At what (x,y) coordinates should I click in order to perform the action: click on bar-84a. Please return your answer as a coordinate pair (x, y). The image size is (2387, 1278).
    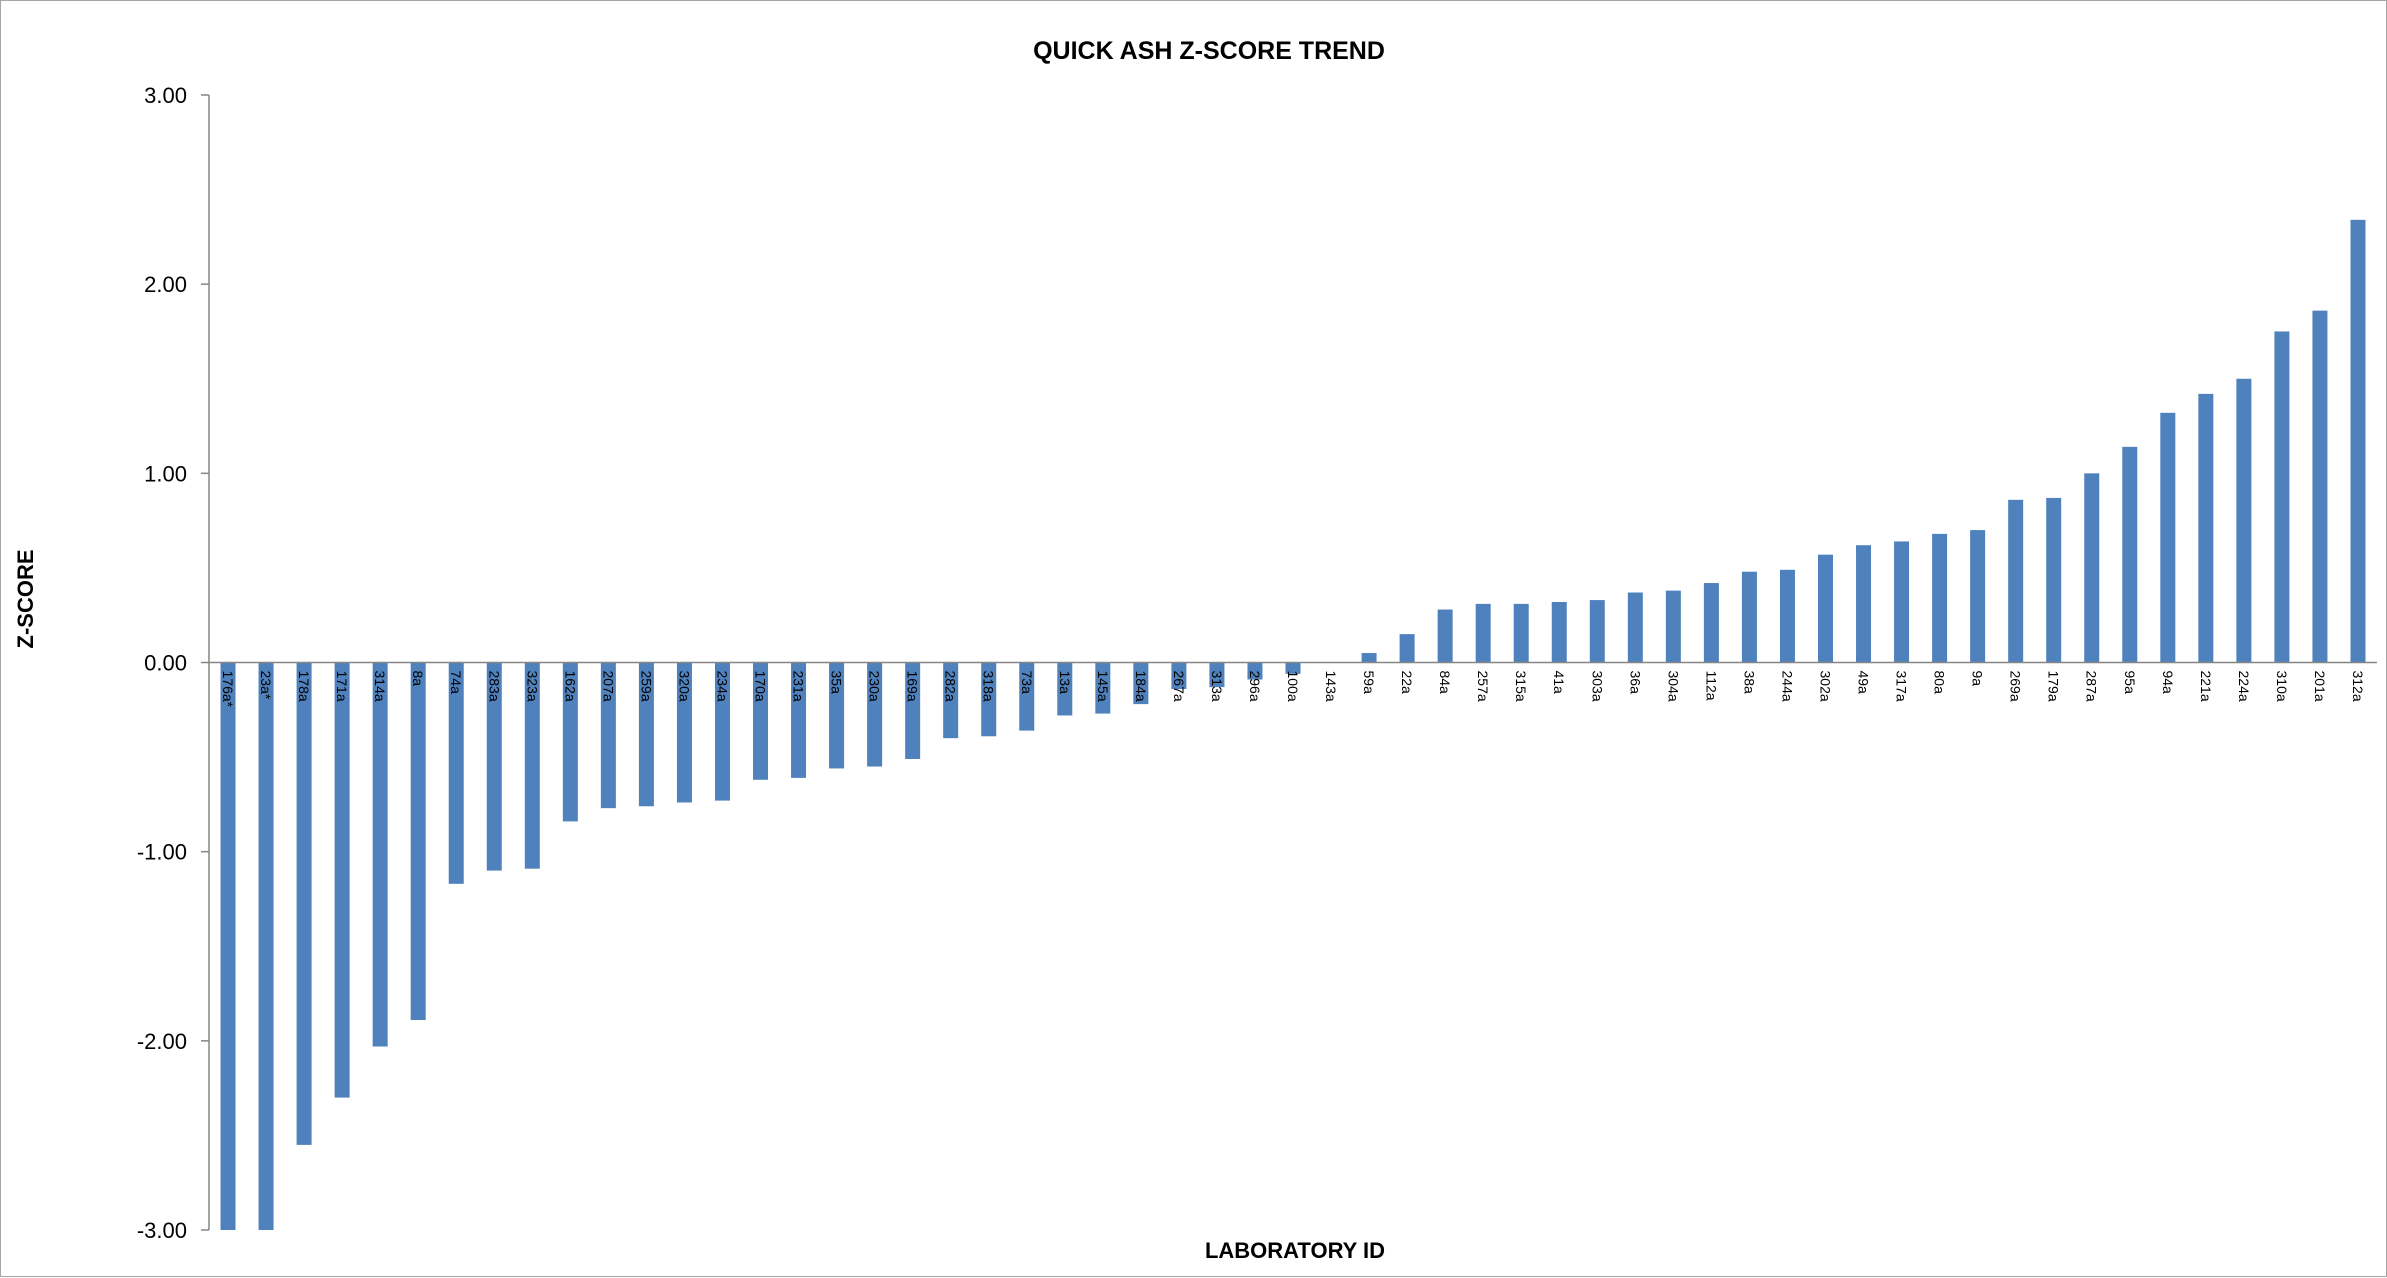
    Looking at the image, I should click on (1445, 636).